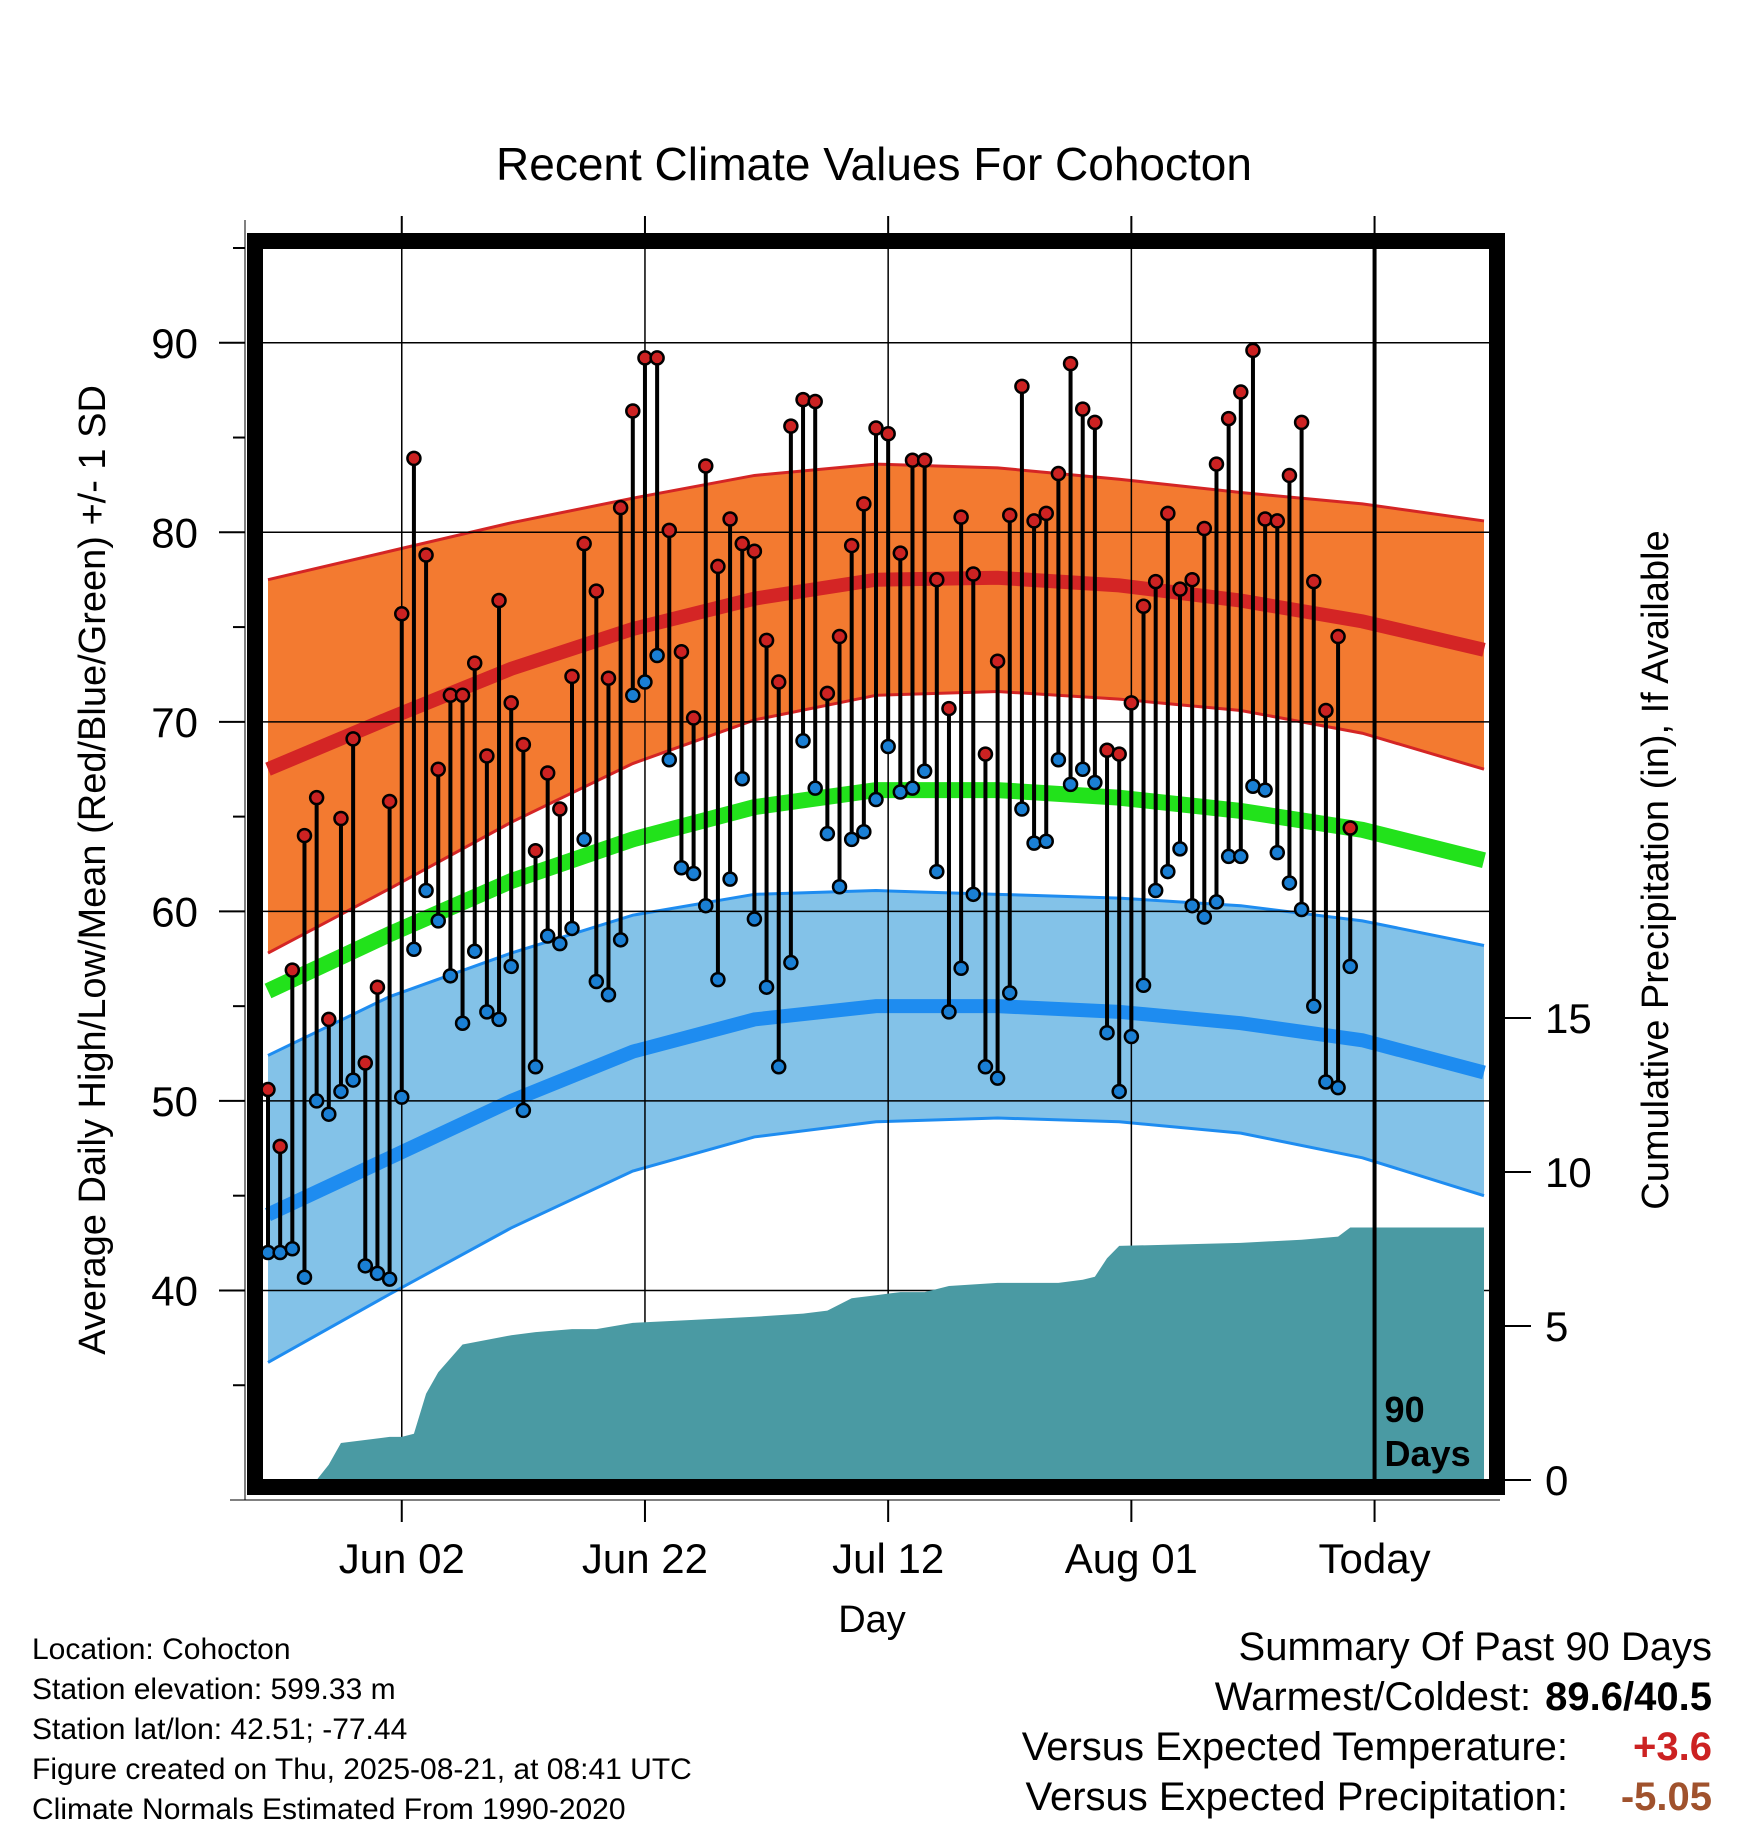 The height and width of the screenshot is (1830, 1748). What do you see at coordinates (174, 1290) in the screenshot?
I see `y-tick-label: 40` at bounding box center [174, 1290].